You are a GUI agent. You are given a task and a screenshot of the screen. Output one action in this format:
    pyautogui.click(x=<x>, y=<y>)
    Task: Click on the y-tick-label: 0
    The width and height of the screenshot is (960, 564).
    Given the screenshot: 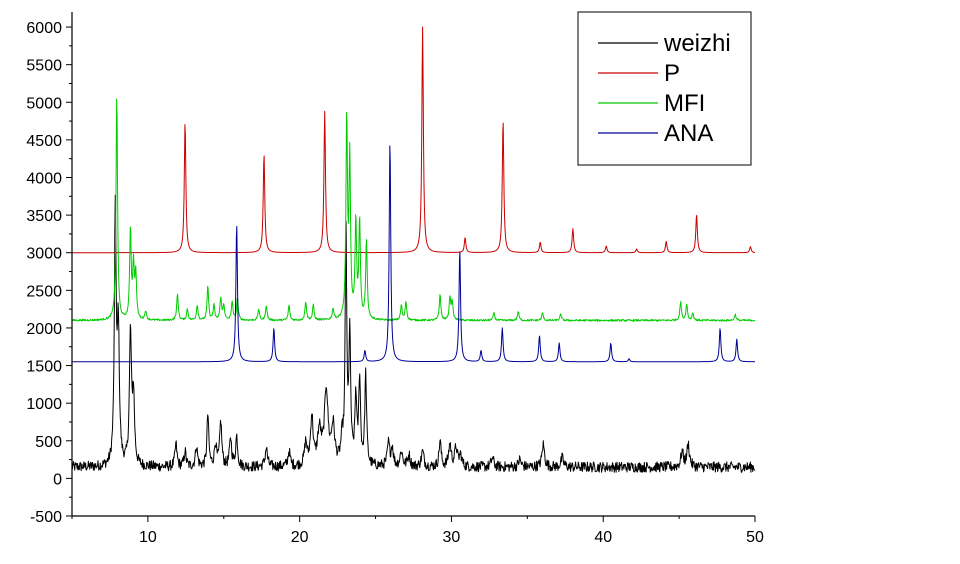 What is the action you would take?
    pyautogui.click(x=57, y=479)
    